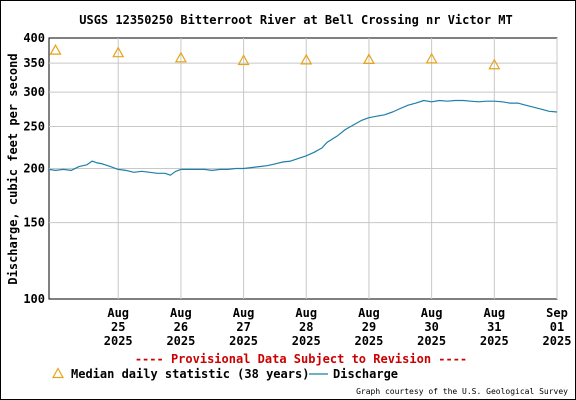 The width and height of the screenshot is (576, 400). I want to click on x-tick-label: Aug 30 2025, so click(431, 327).